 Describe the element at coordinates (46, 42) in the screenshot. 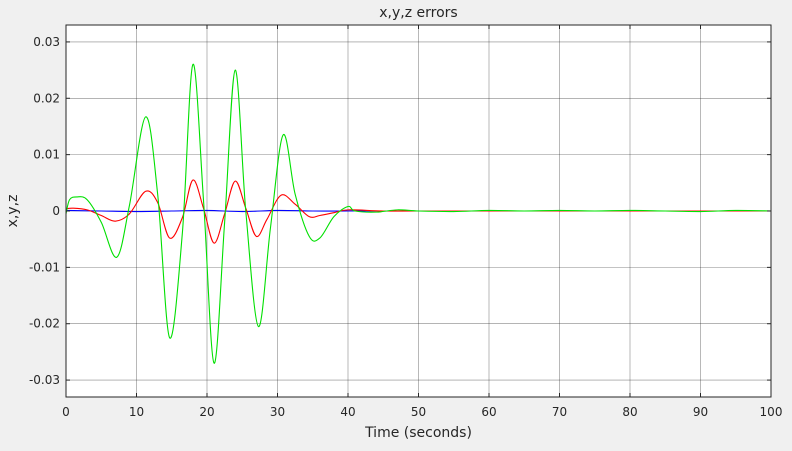

I see `y-tick-label: 0.03` at that location.